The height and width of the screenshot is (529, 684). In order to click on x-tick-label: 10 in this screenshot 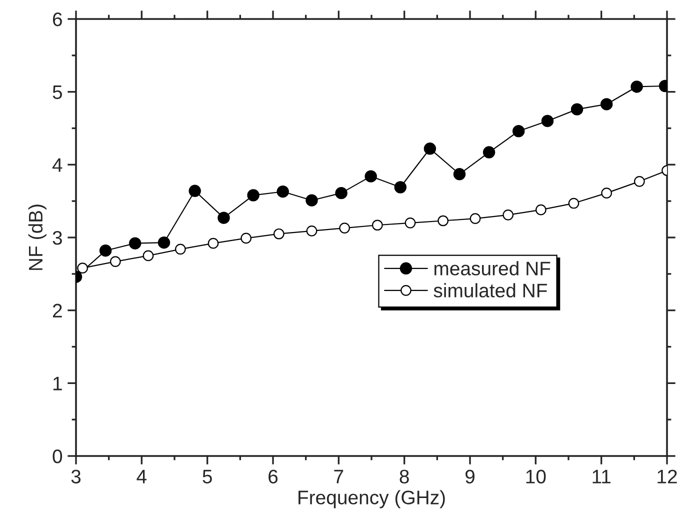, I will do `click(536, 477)`.